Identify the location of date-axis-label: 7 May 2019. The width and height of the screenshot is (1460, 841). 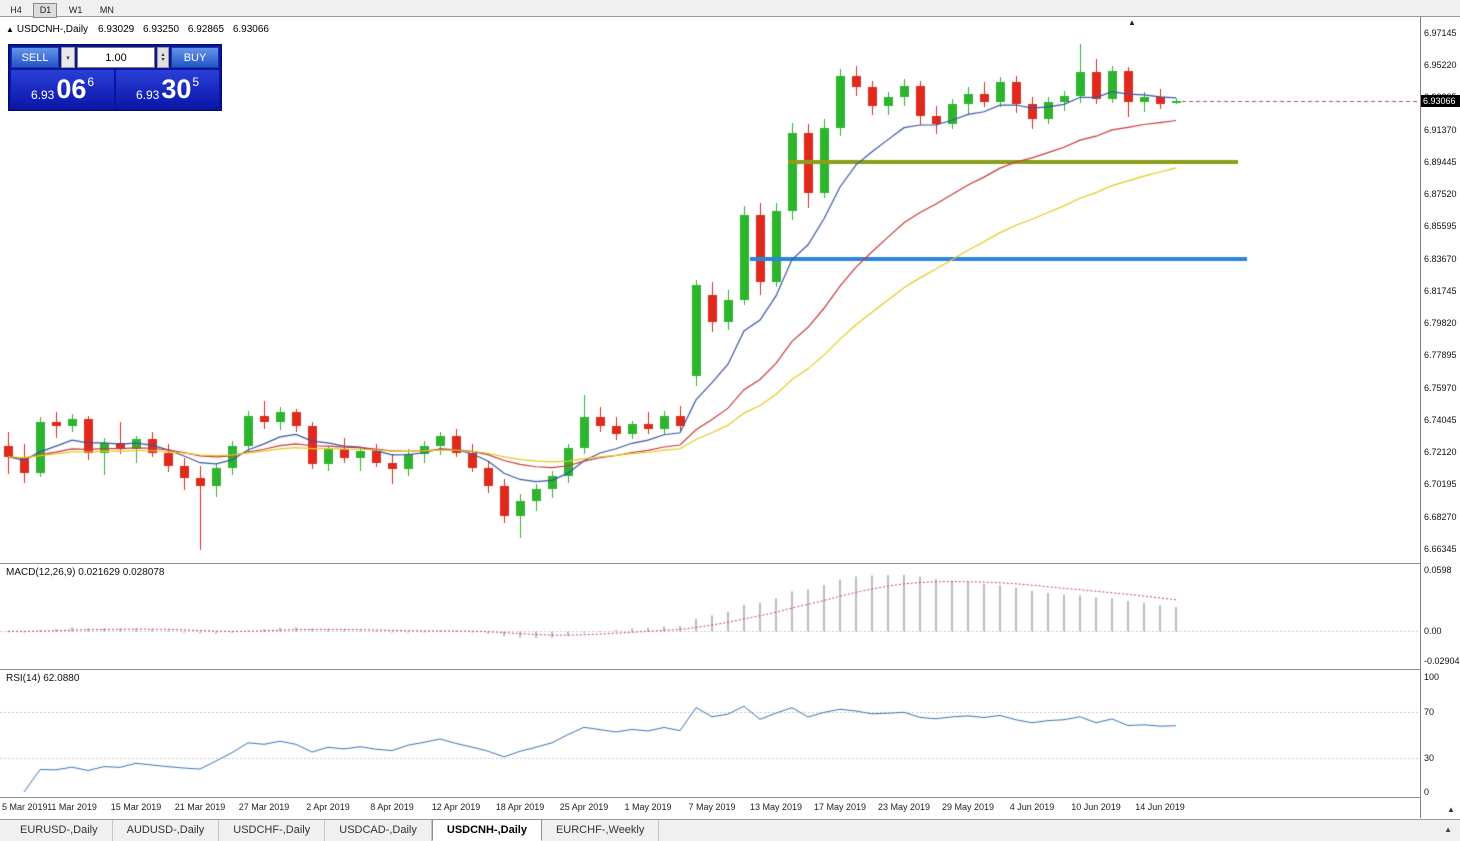
(712, 807).